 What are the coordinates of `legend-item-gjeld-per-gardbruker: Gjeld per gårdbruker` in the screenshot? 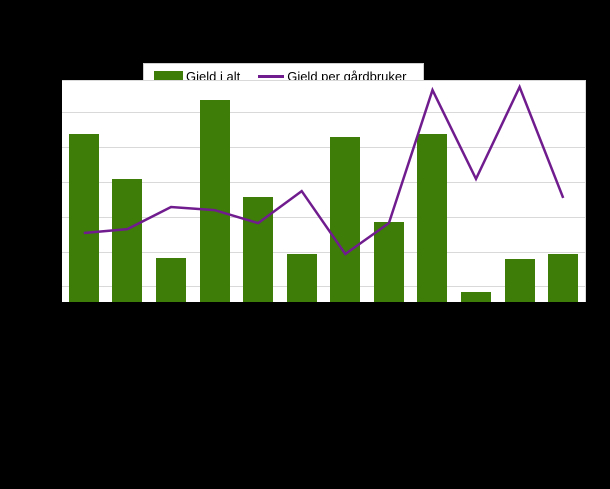 It's located at (347, 76).